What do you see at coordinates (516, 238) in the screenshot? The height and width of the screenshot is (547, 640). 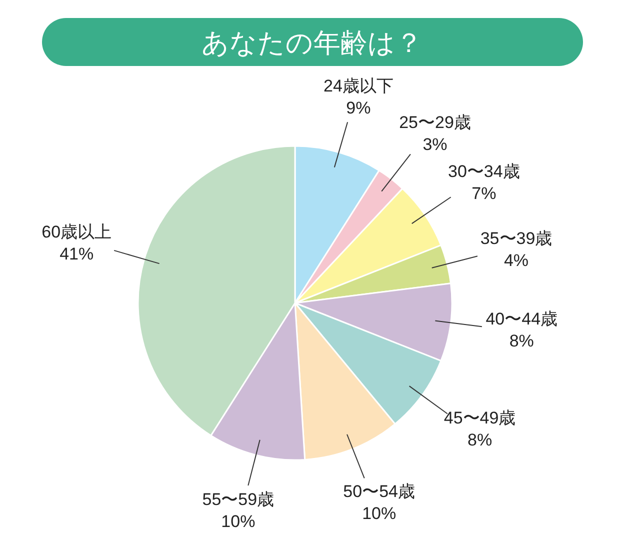 I see `slice-label: 35〜39歳` at bounding box center [516, 238].